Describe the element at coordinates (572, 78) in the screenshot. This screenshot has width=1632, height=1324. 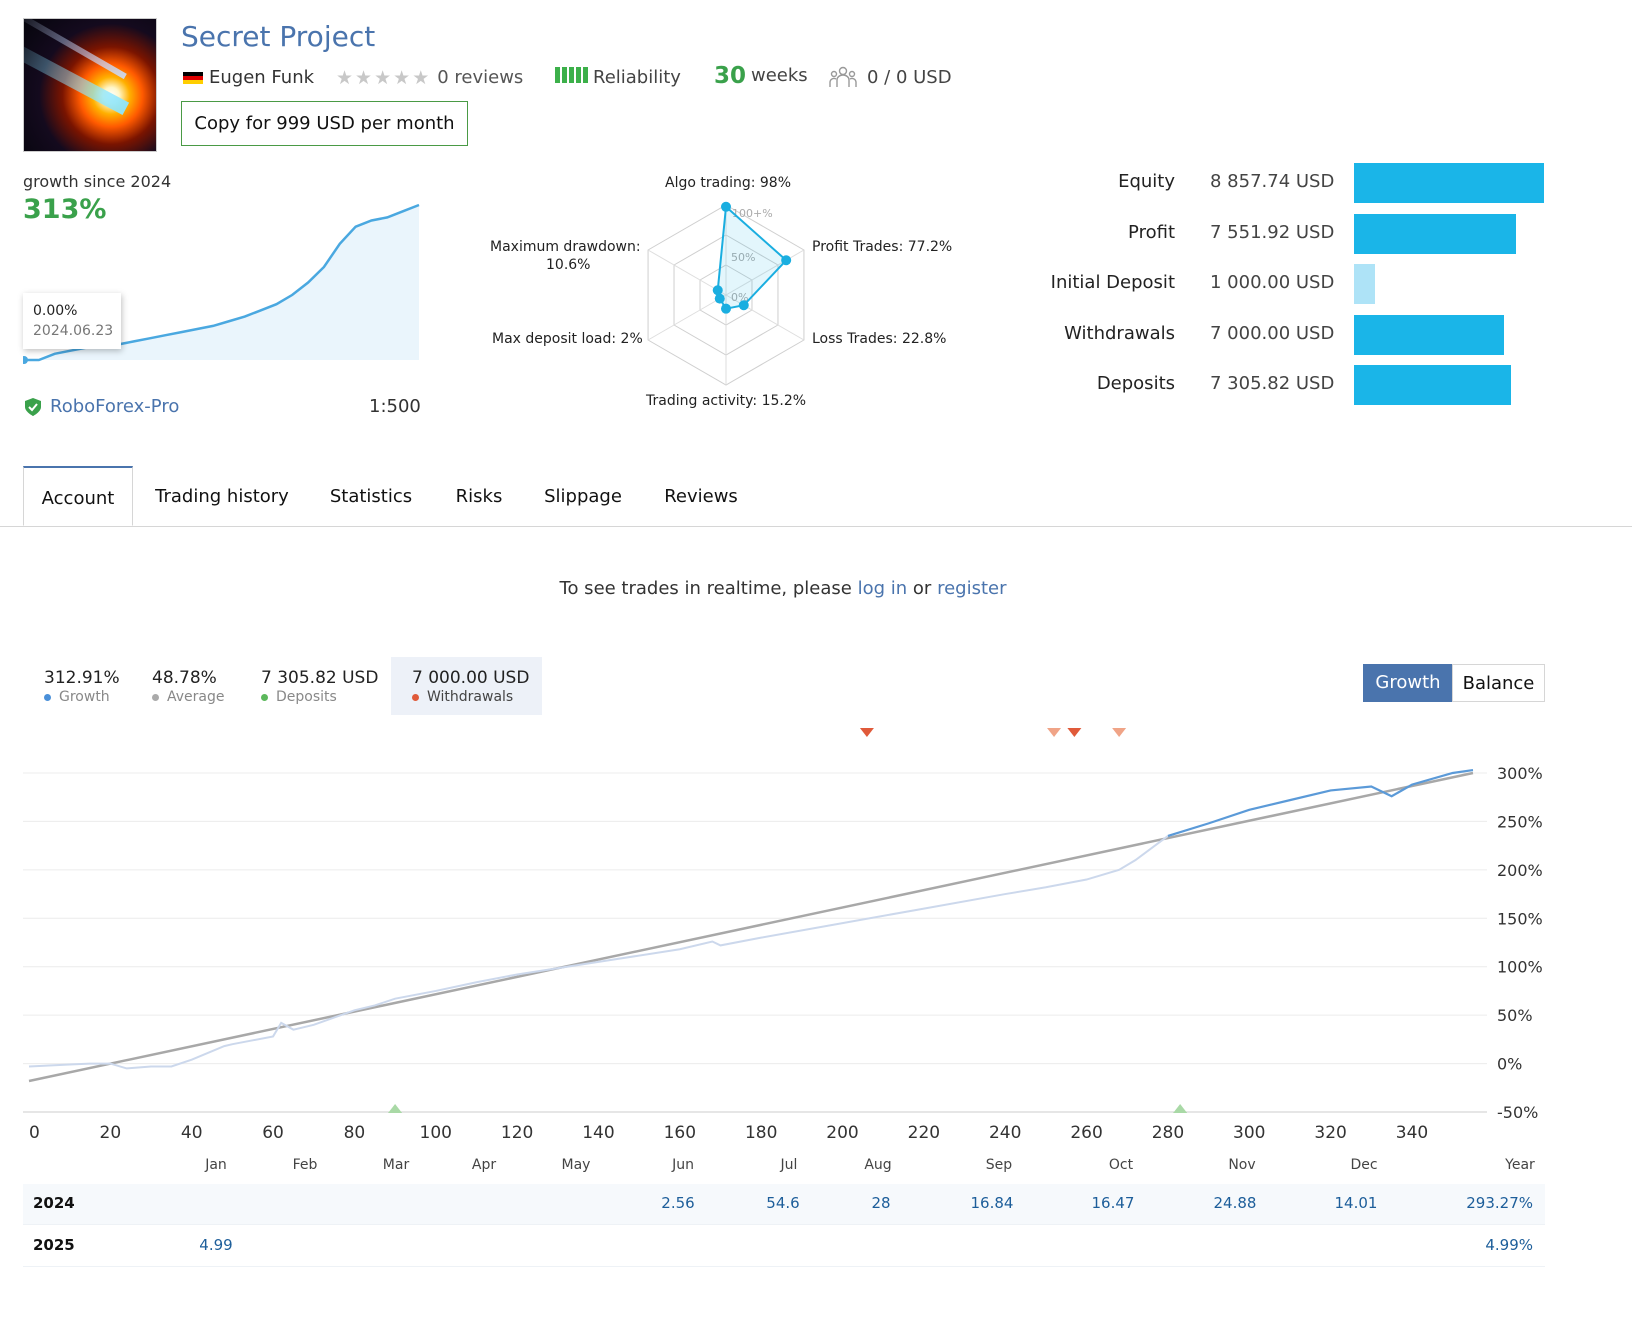
I see `reliability-bars-icon` at that location.